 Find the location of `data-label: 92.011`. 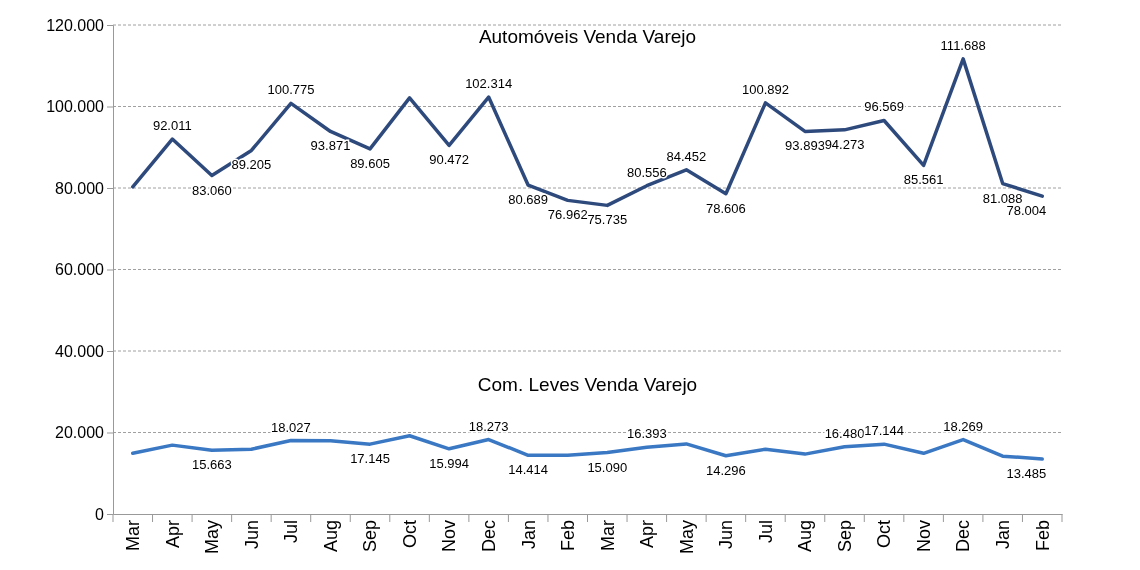

data-label: 92.011 is located at coordinates (172, 126).